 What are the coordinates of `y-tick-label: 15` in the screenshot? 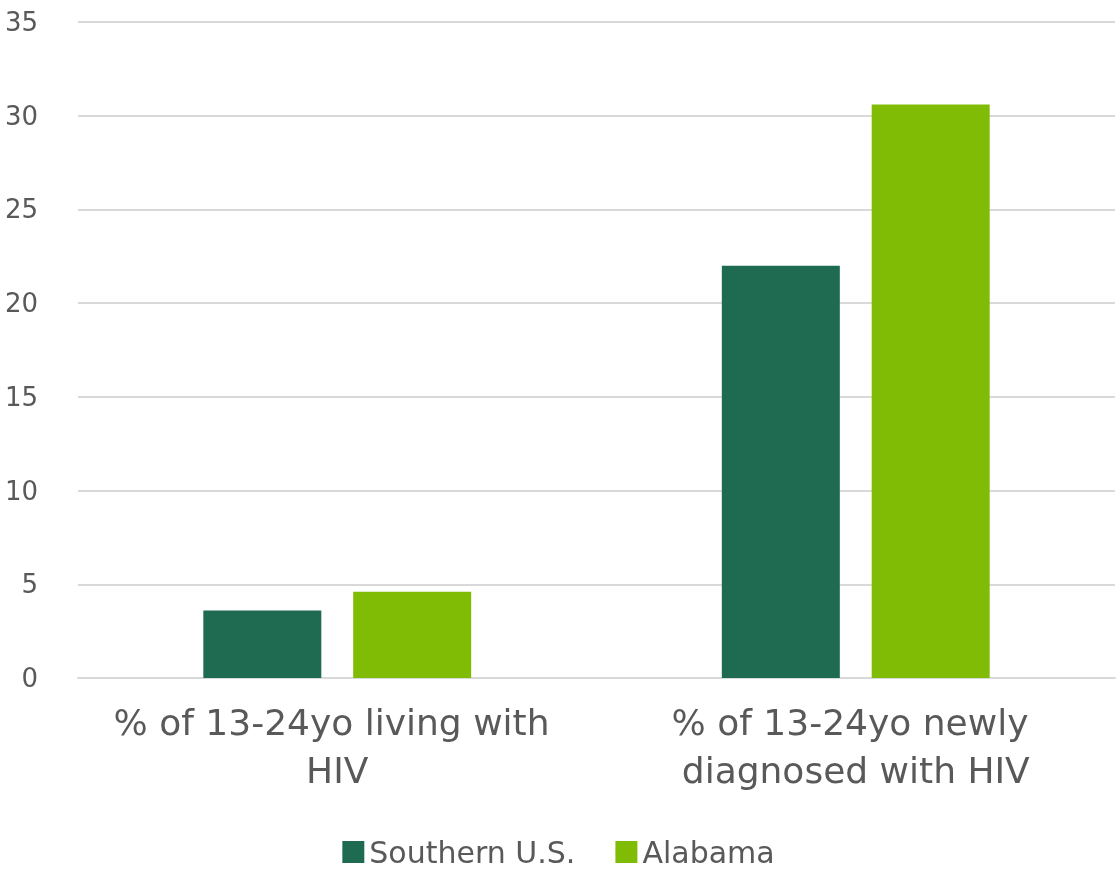 It's located at (21, 396).